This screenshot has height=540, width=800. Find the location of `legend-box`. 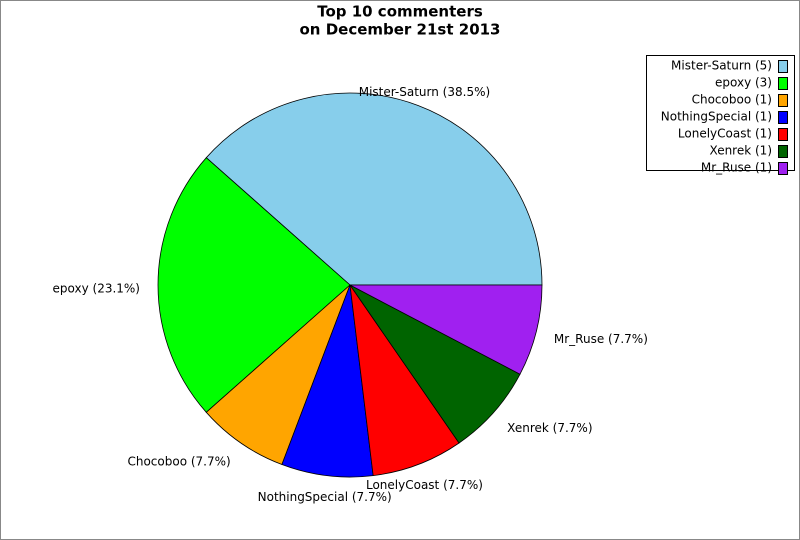

legend-box is located at coordinates (720, 113).